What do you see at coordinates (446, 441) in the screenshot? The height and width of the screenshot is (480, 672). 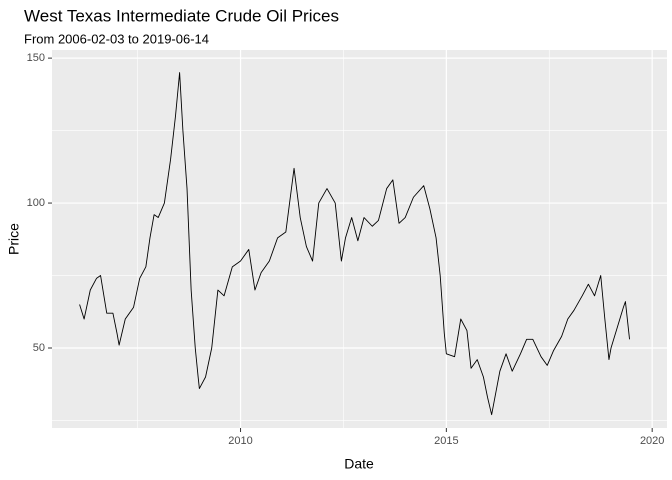 I see `x-tick-label: 2015` at bounding box center [446, 441].